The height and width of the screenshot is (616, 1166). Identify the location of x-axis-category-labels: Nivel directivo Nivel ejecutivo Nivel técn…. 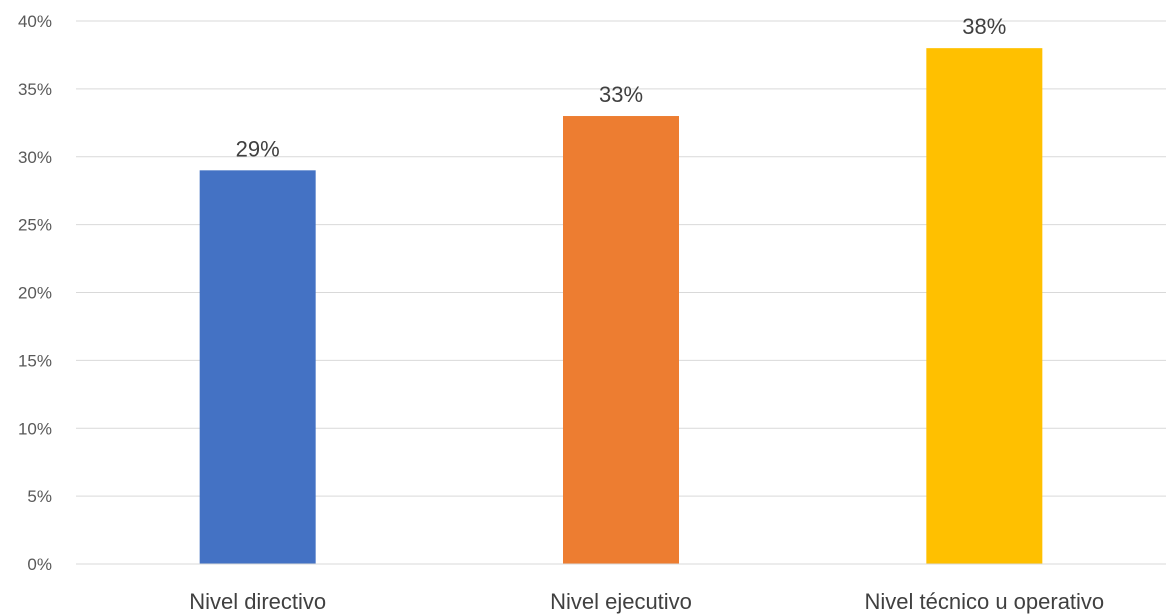
(646, 601).